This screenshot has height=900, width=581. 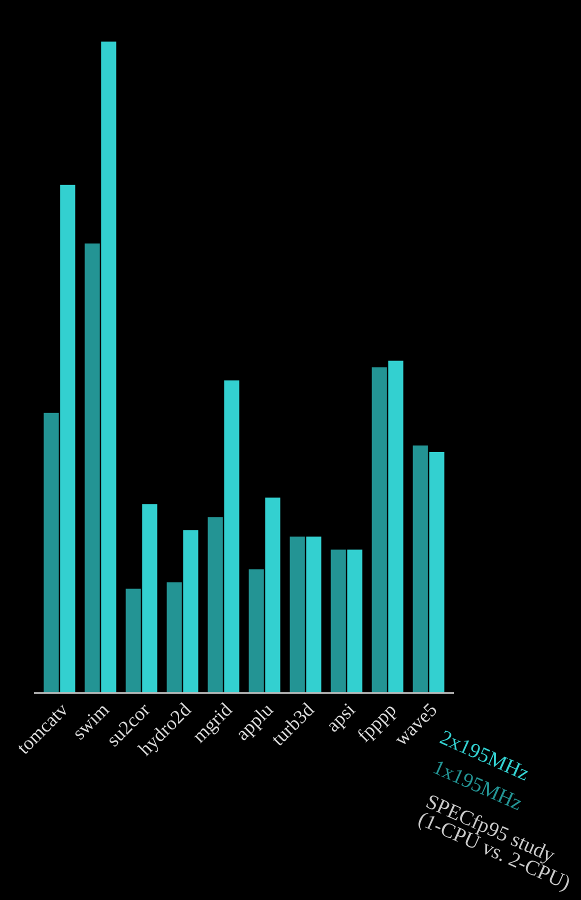 What do you see at coordinates (342, 717) in the screenshot?
I see `x-tick-label: apsi` at bounding box center [342, 717].